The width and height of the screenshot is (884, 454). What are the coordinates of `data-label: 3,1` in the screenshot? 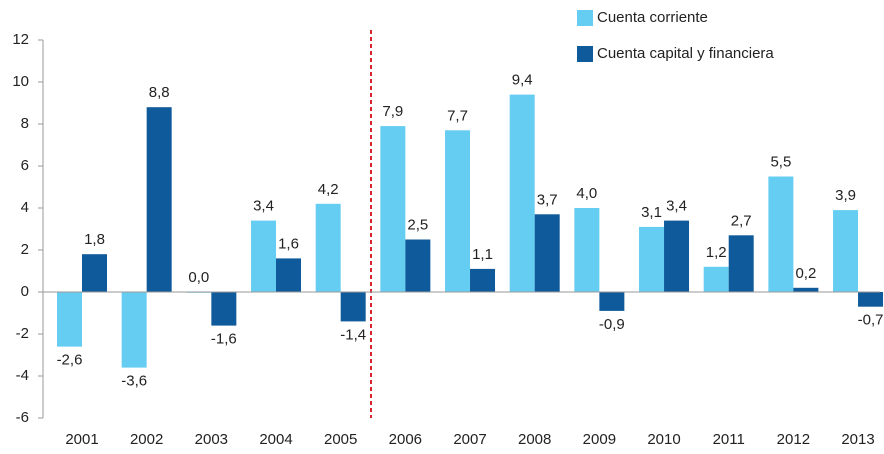 It's located at (651, 212).